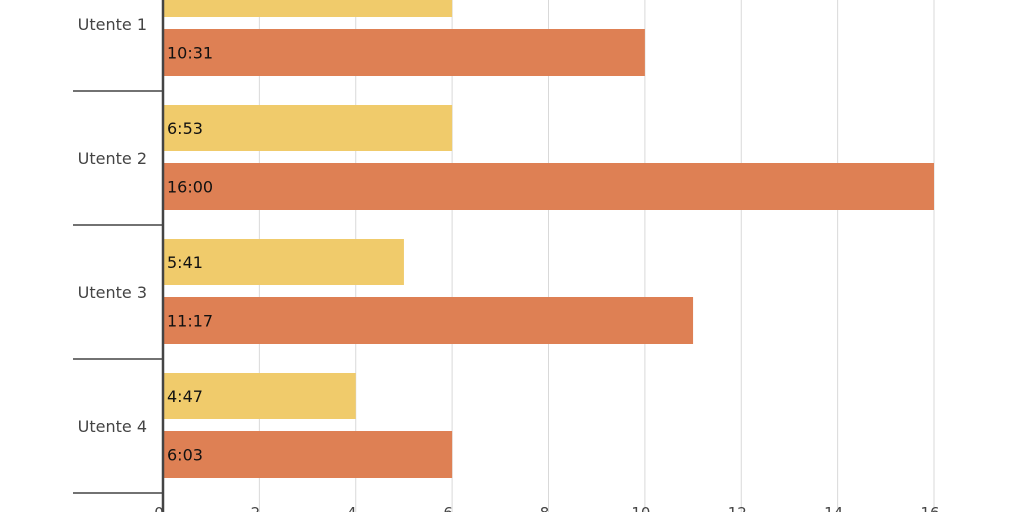 This screenshot has width=1024, height=512. What do you see at coordinates (112, 292) in the screenshot?
I see `category-label: Utente 3` at bounding box center [112, 292].